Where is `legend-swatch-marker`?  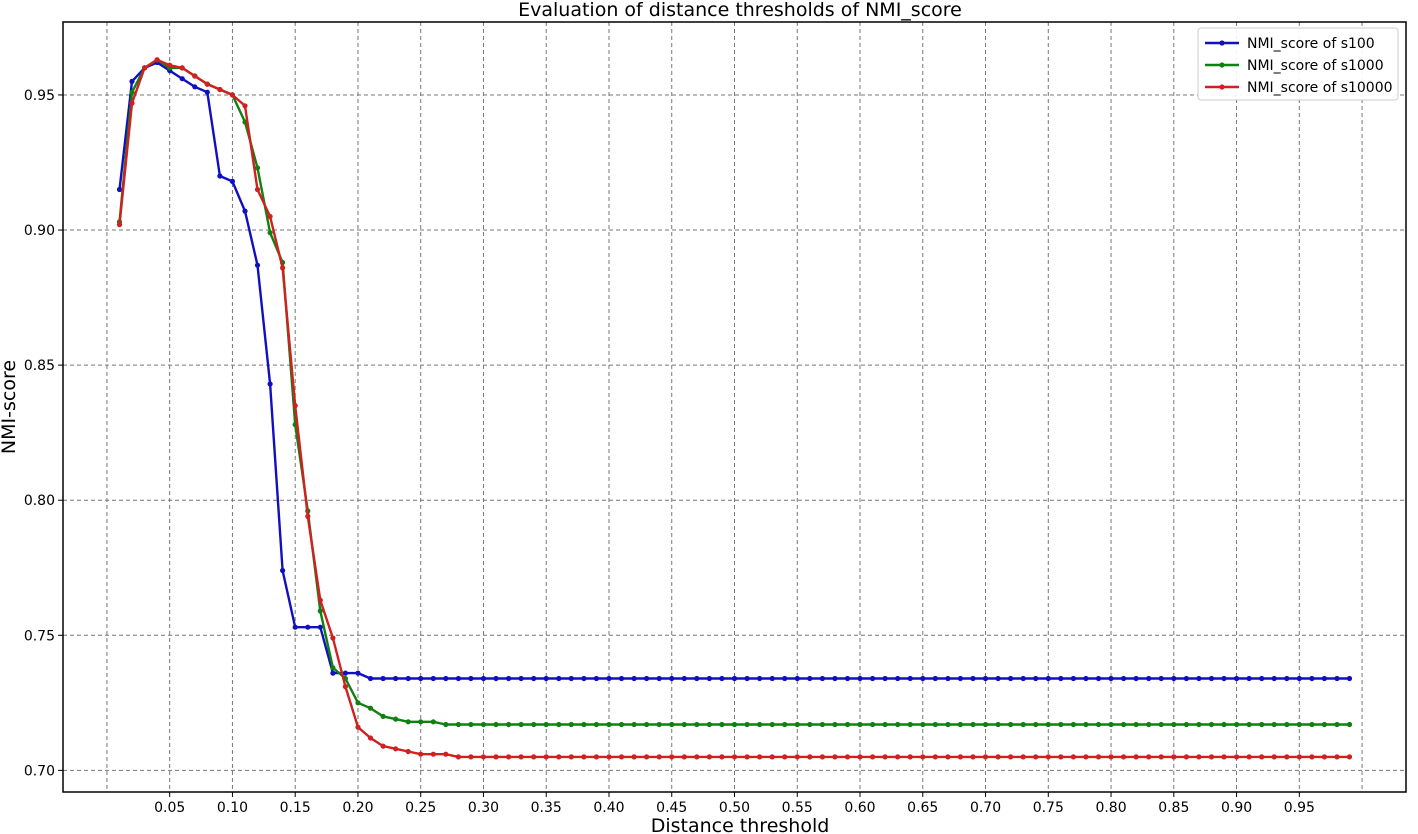 legend-swatch-marker is located at coordinates (1222, 43).